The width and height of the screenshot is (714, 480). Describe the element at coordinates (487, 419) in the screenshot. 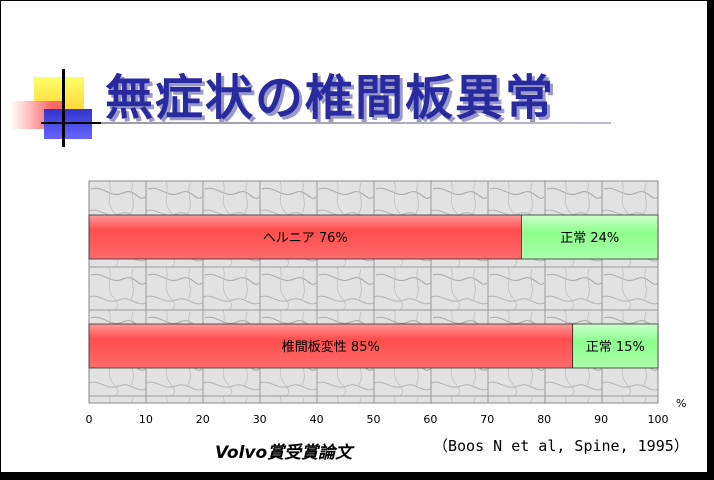

I see `x-tick-label: 70` at that location.